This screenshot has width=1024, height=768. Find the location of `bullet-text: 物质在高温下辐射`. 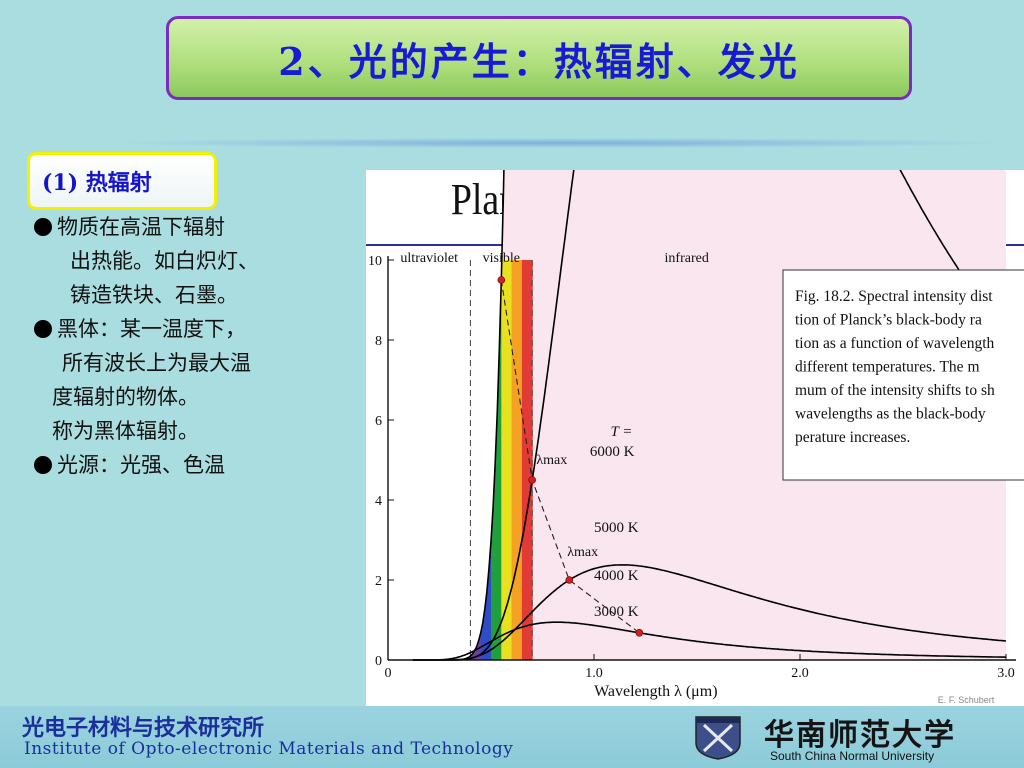

bullet-text: 物质在高温下辐射 is located at coordinates (141, 227).